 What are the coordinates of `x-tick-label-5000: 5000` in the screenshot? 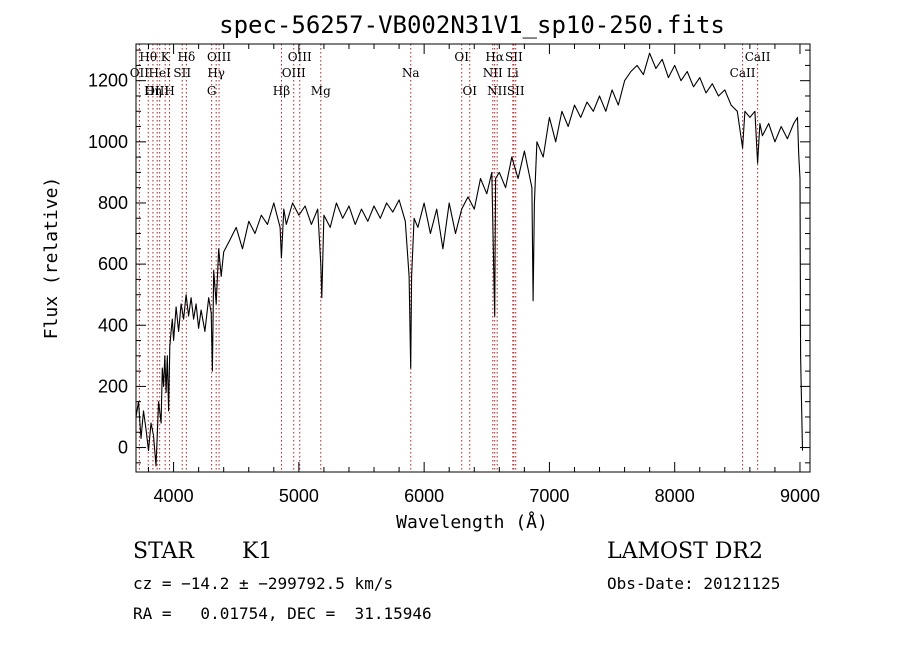 It's located at (299, 496).